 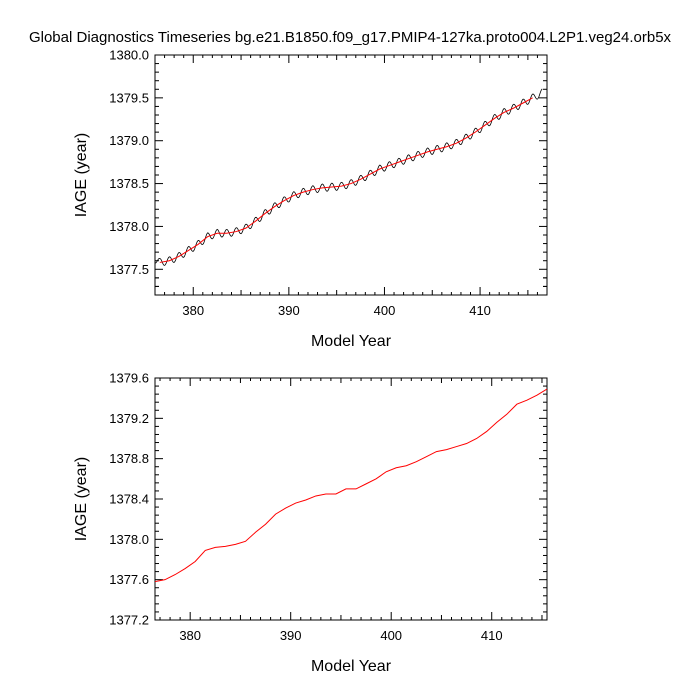 I want to click on y-tick-label: 1378.8, so click(x=129, y=458).